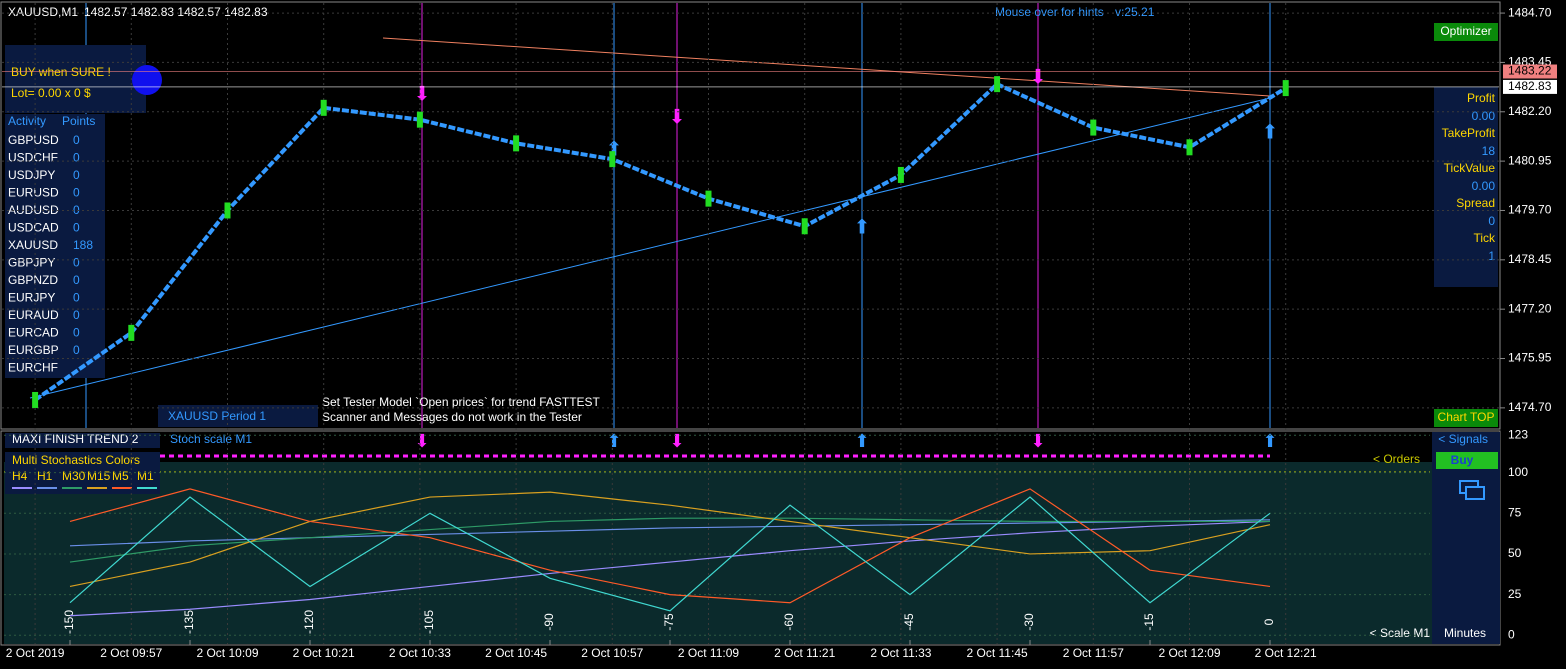  Describe the element at coordinates (1469, 133) in the screenshot. I see `stat-label: TakeProfit` at that location.